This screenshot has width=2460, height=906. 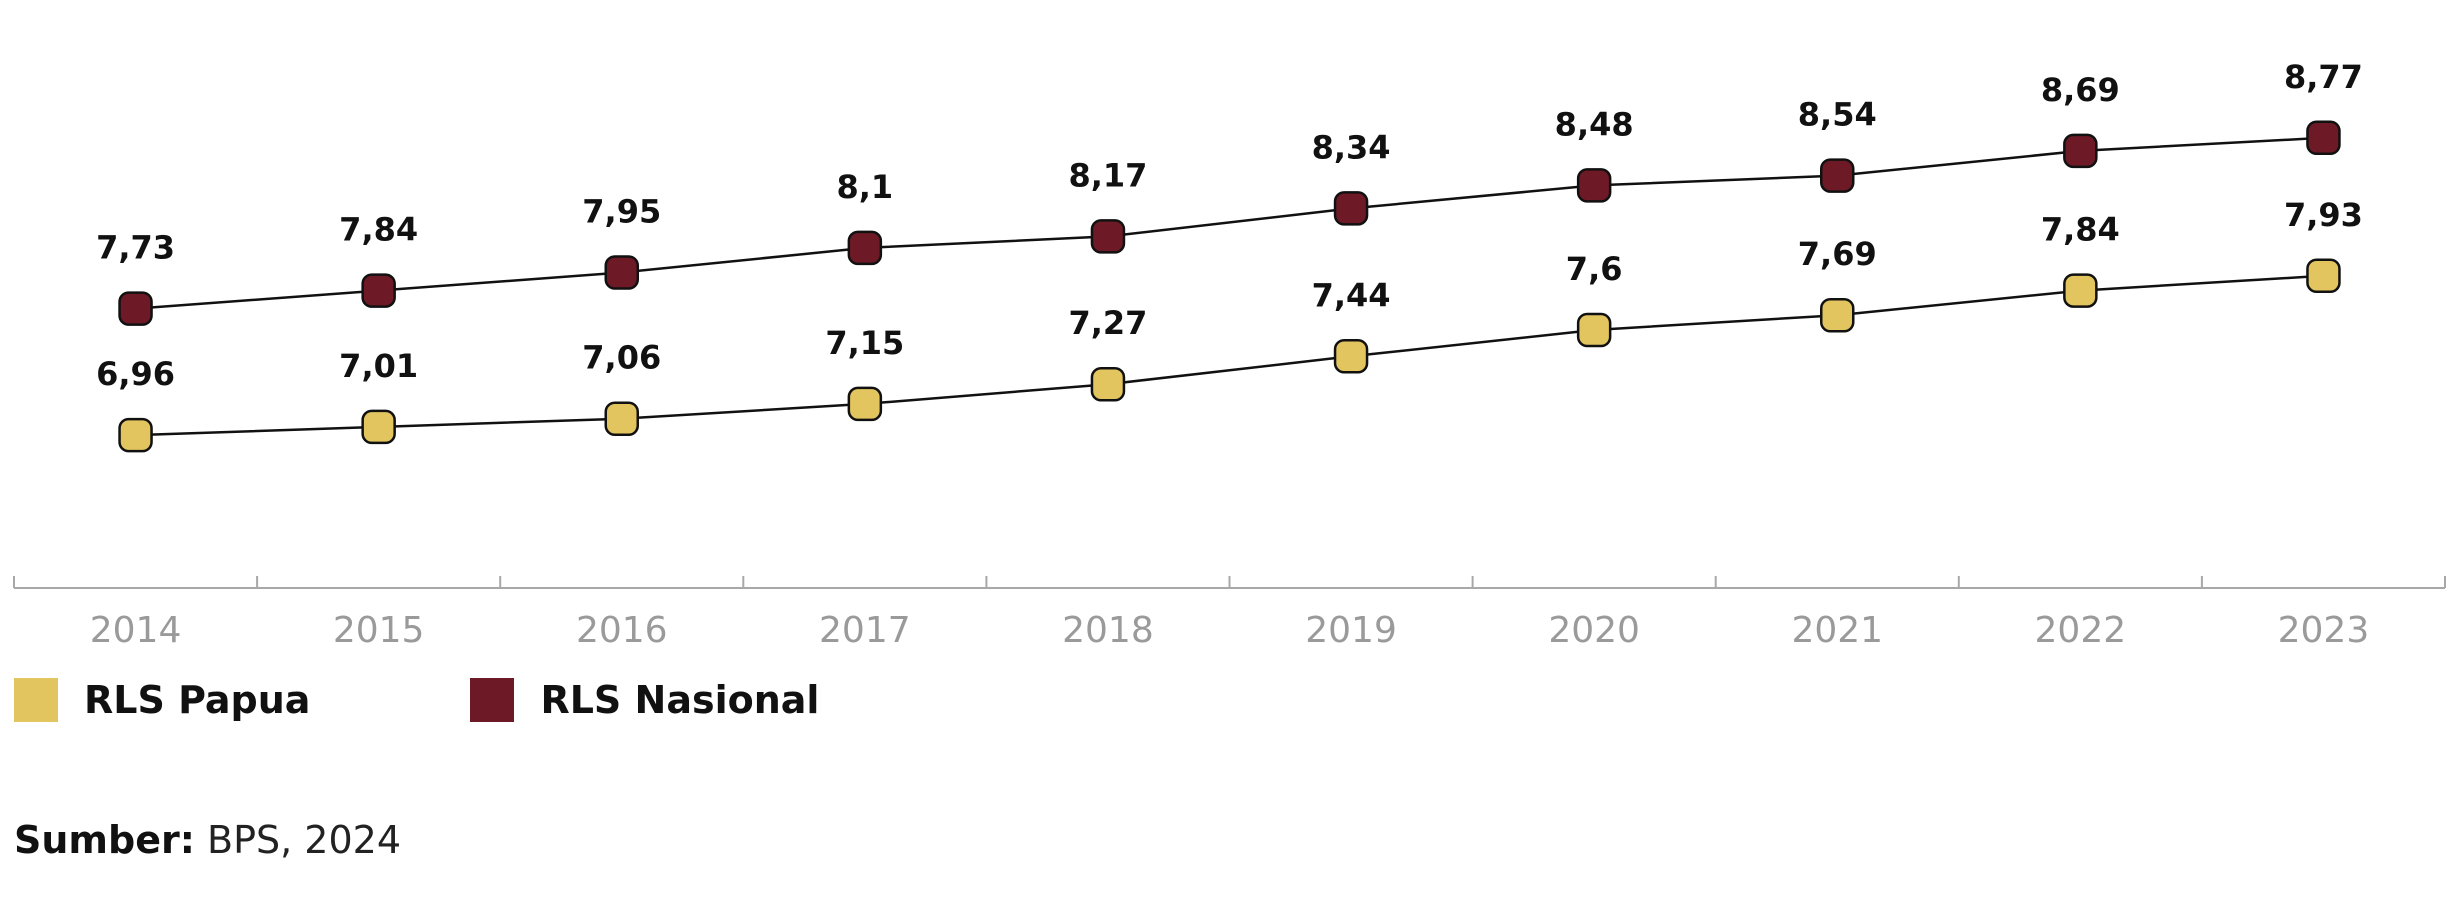 I want to click on data-label-rls-papua-2016: 7,06, so click(x=621, y=358).